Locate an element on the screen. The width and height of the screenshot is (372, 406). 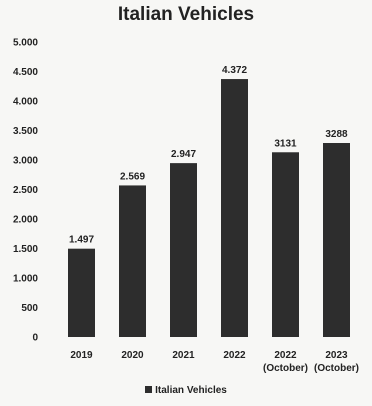
x-tick-label: 2019 is located at coordinates (81, 355).